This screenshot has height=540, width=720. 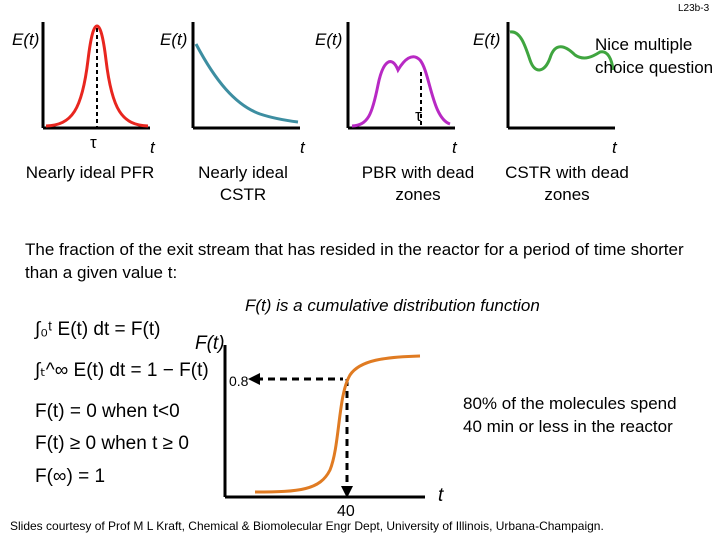 What do you see at coordinates (337, 424) in the screenshot?
I see `cdf-curve` at bounding box center [337, 424].